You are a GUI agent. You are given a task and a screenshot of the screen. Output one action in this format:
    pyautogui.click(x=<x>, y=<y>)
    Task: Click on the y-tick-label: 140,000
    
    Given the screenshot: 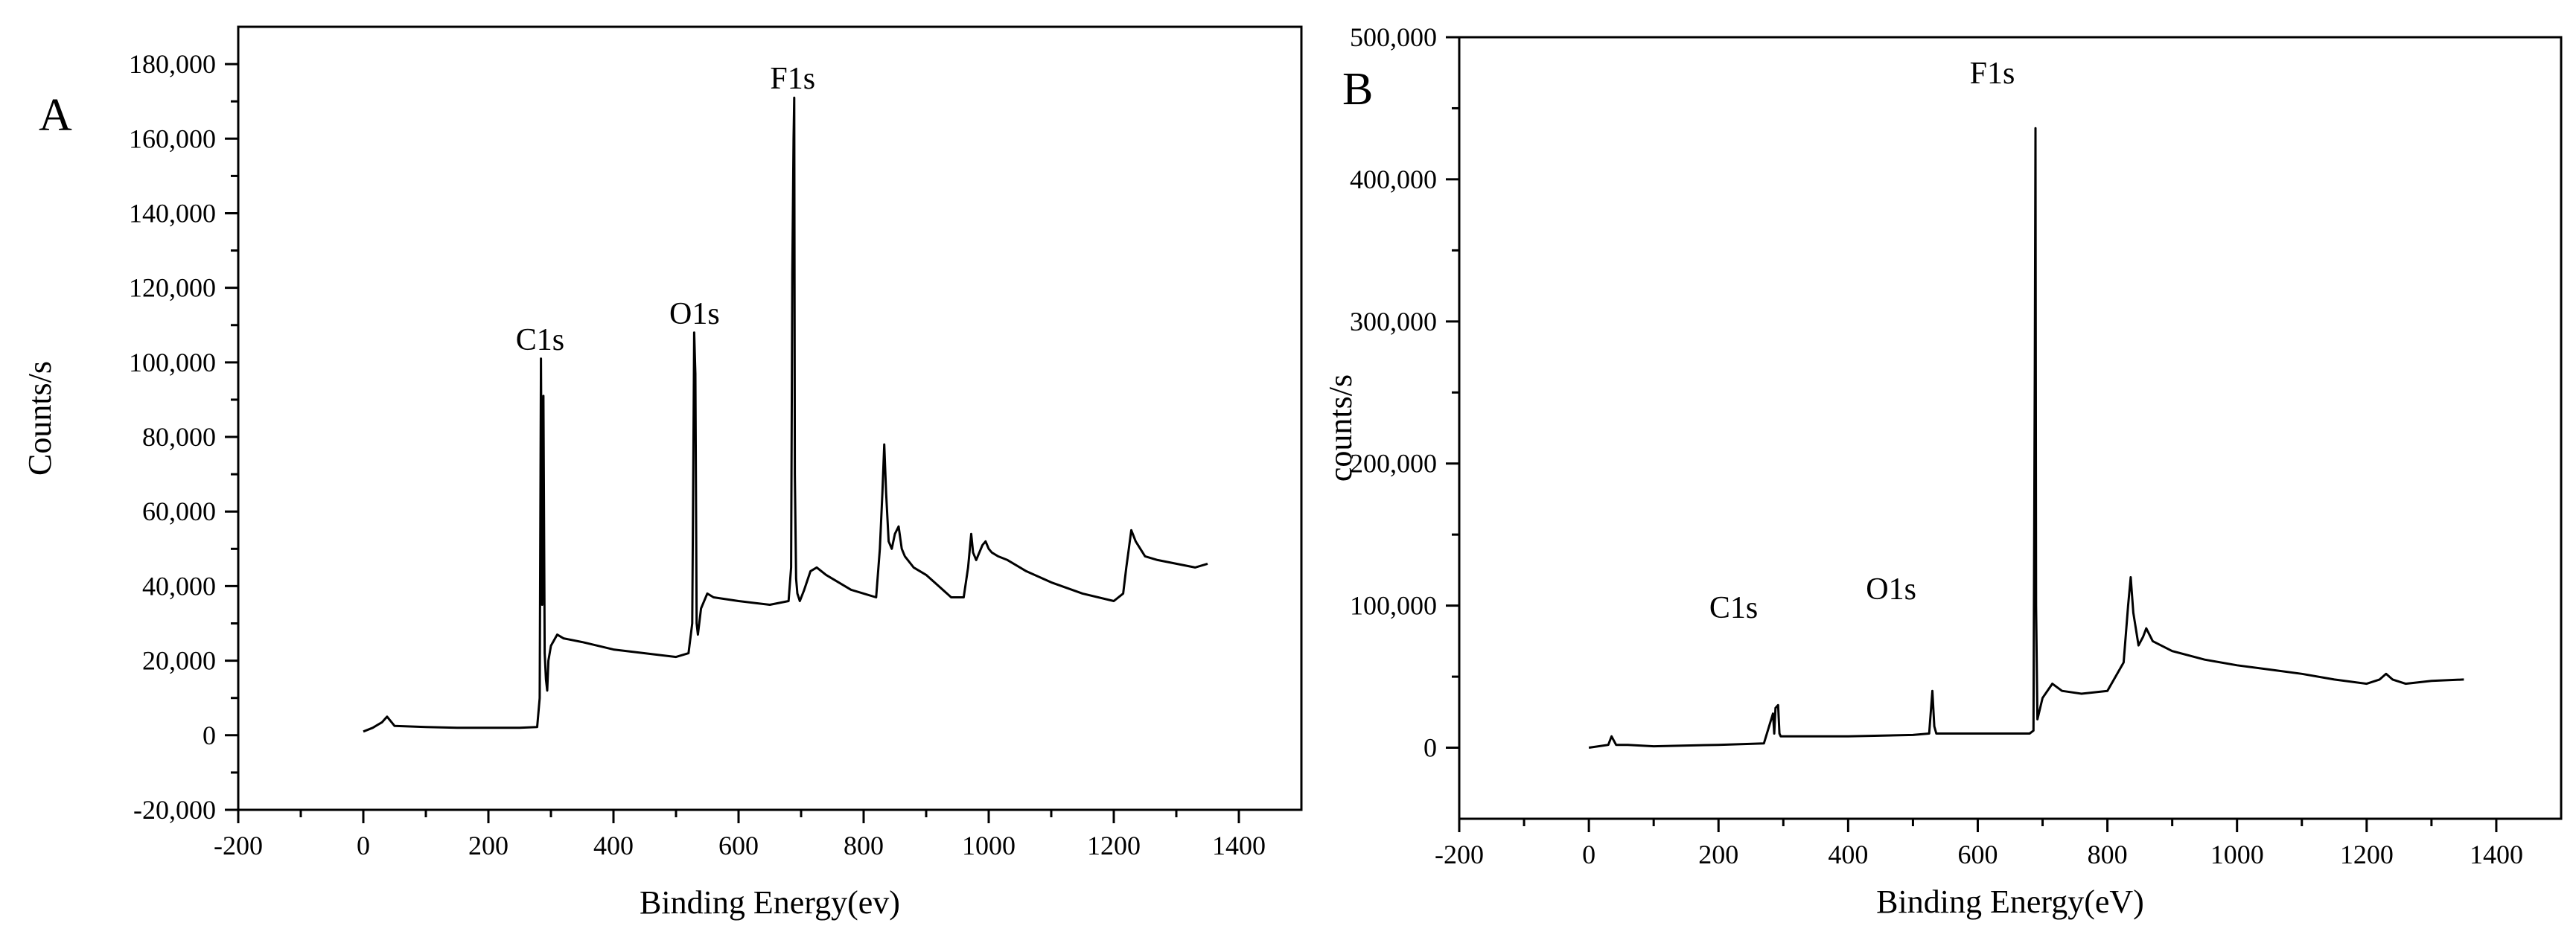 What is the action you would take?
    pyautogui.click(x=172, y=213)
    